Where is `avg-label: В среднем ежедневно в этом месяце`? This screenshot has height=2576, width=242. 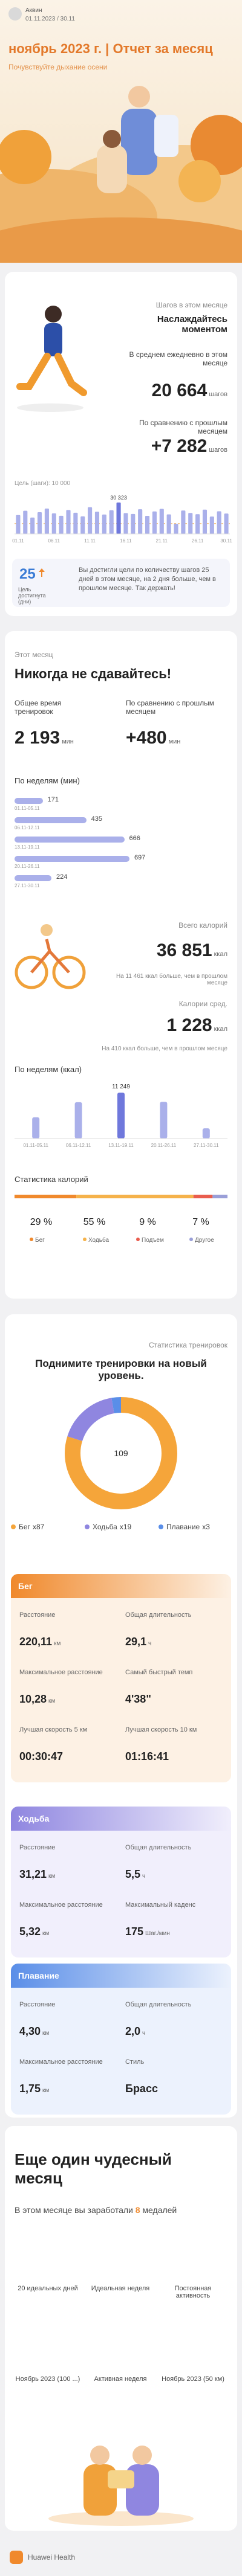
avg-label: В среднем ежедневно в этом месяце is located at coordinates (178, 358).